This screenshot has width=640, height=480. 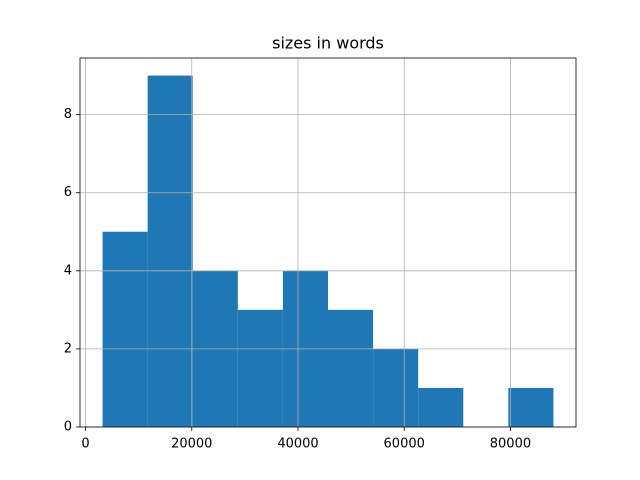 I want to click on y-tick-label: 0, so click(x=68, y=427).